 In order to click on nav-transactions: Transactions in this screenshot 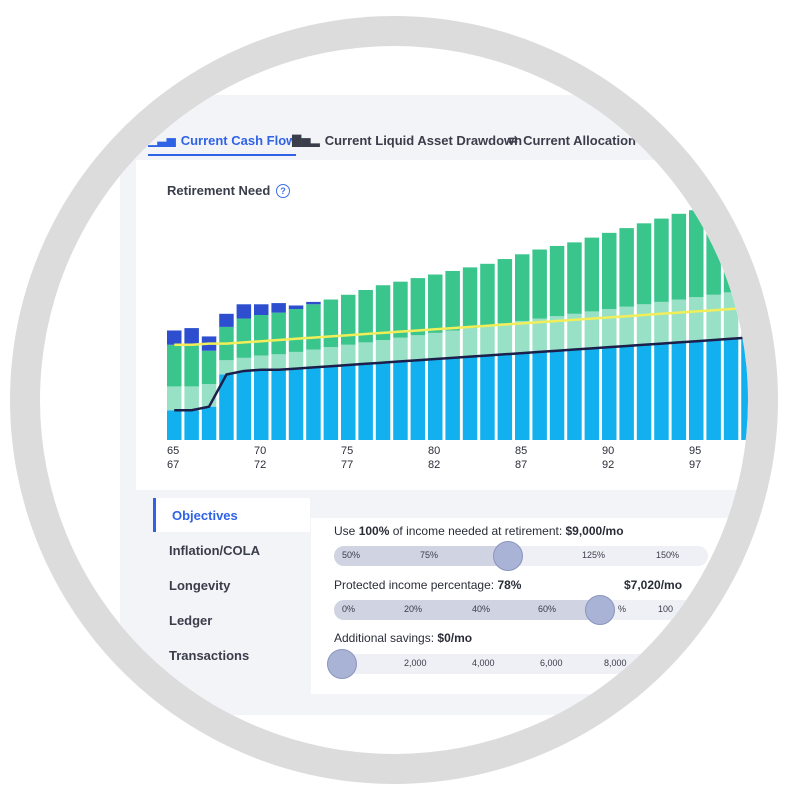, I will do `click(231, 655)`.